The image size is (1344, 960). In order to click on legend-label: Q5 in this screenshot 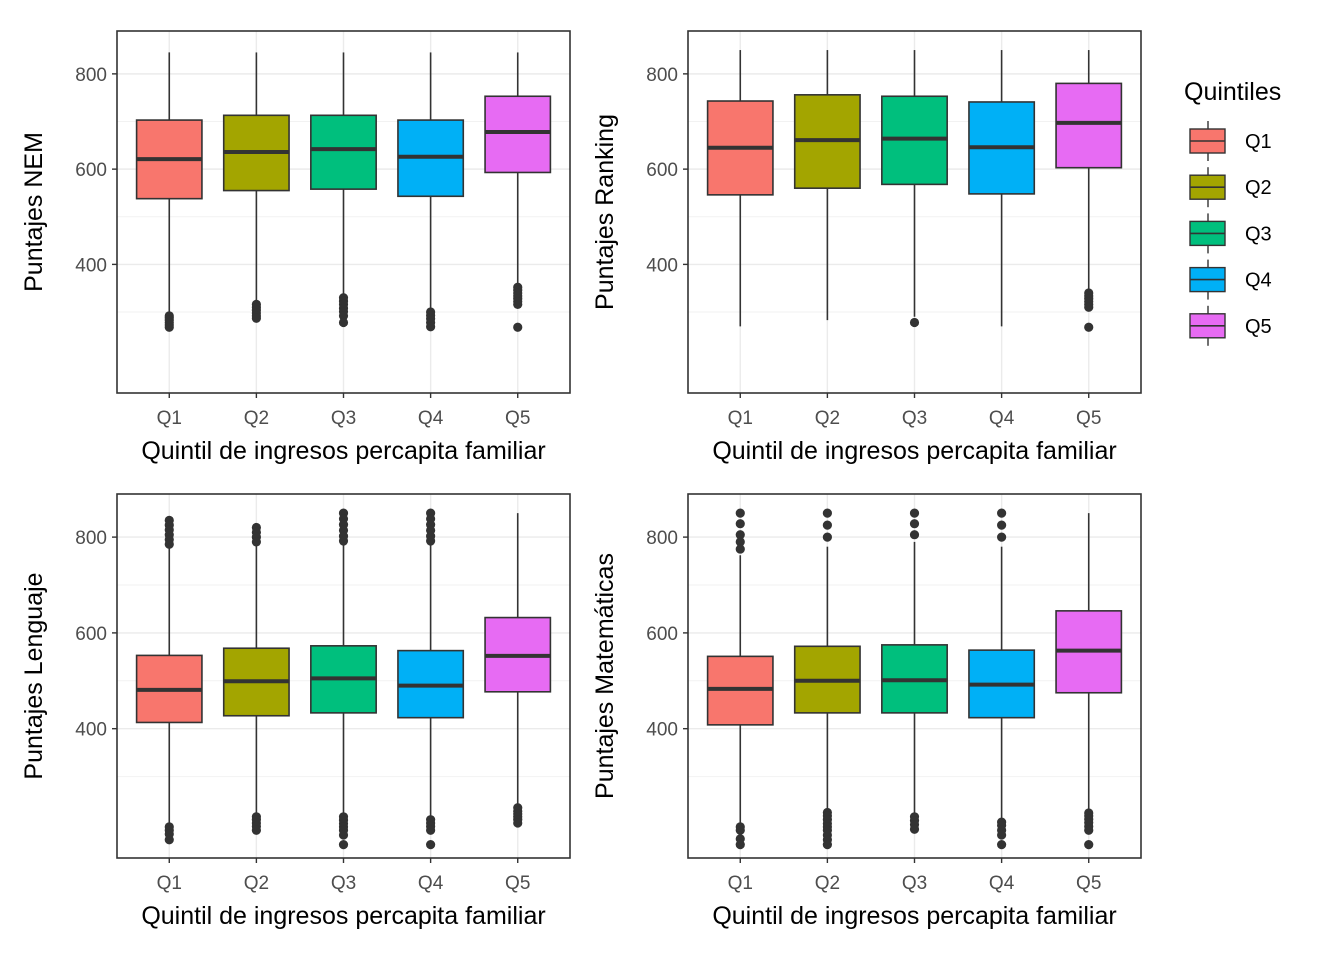, I will do `click(1258, 327)`.